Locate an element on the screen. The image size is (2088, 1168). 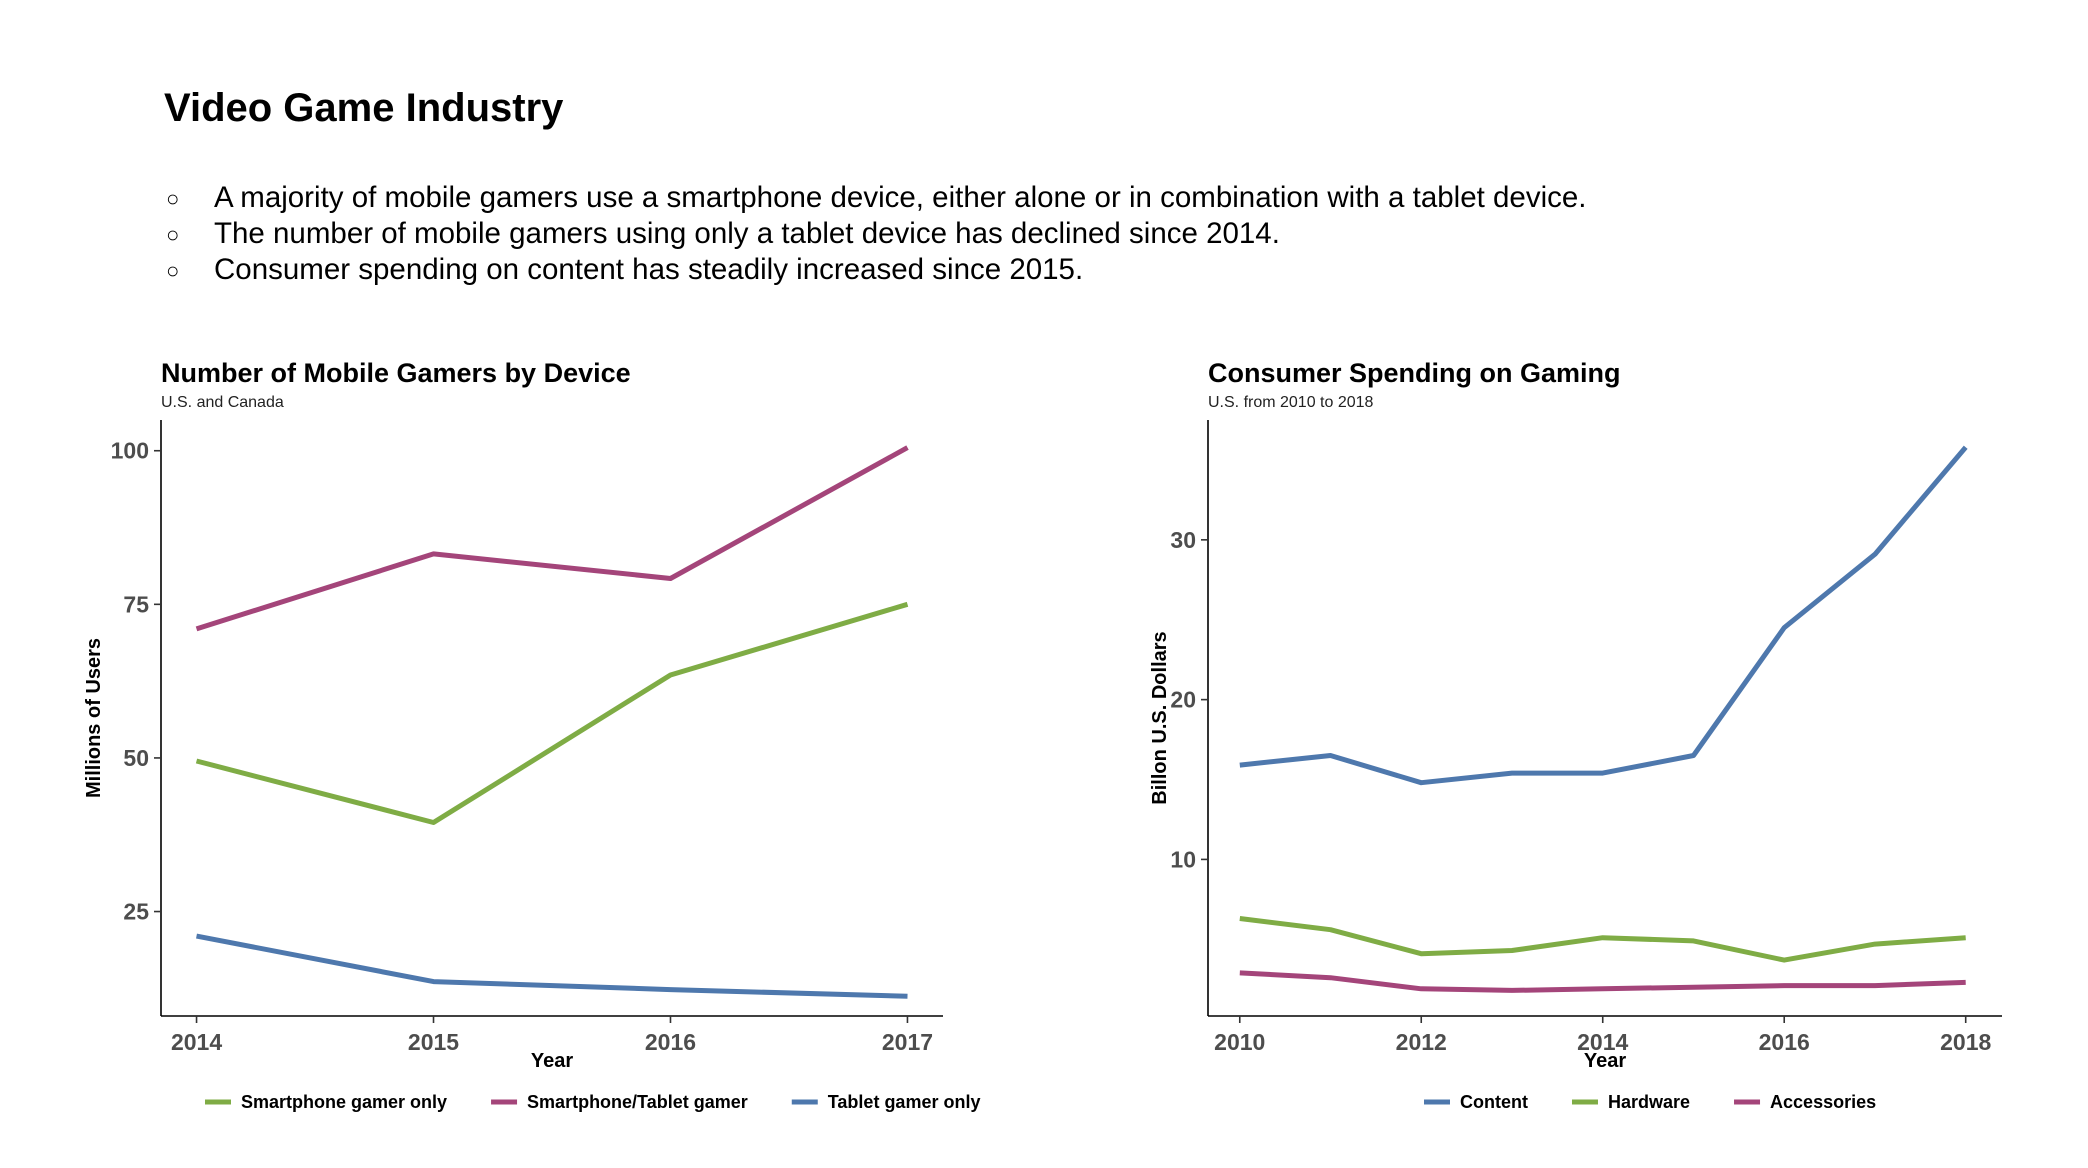
y-axis-title: Billon U.S. Dollars is located at coordinates (1160, 717).